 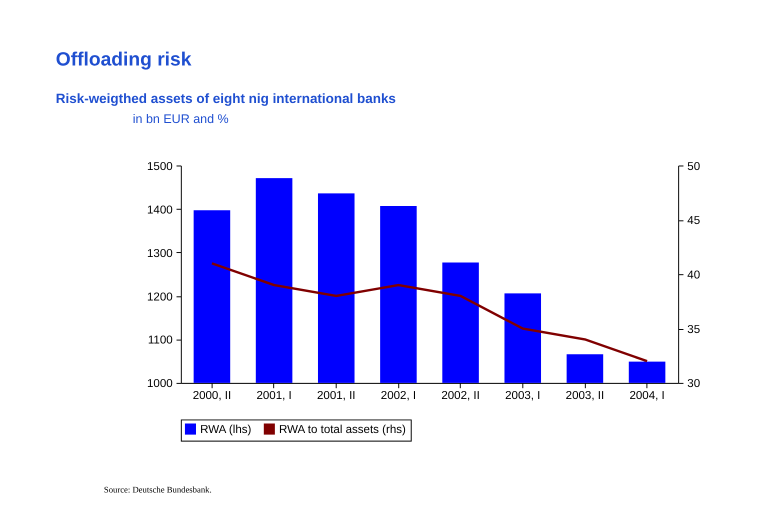 What do you see at coordinates (693, 384) in the screenshot?
I see `y2-tick-label: 30` at bounding box center [693, 384].